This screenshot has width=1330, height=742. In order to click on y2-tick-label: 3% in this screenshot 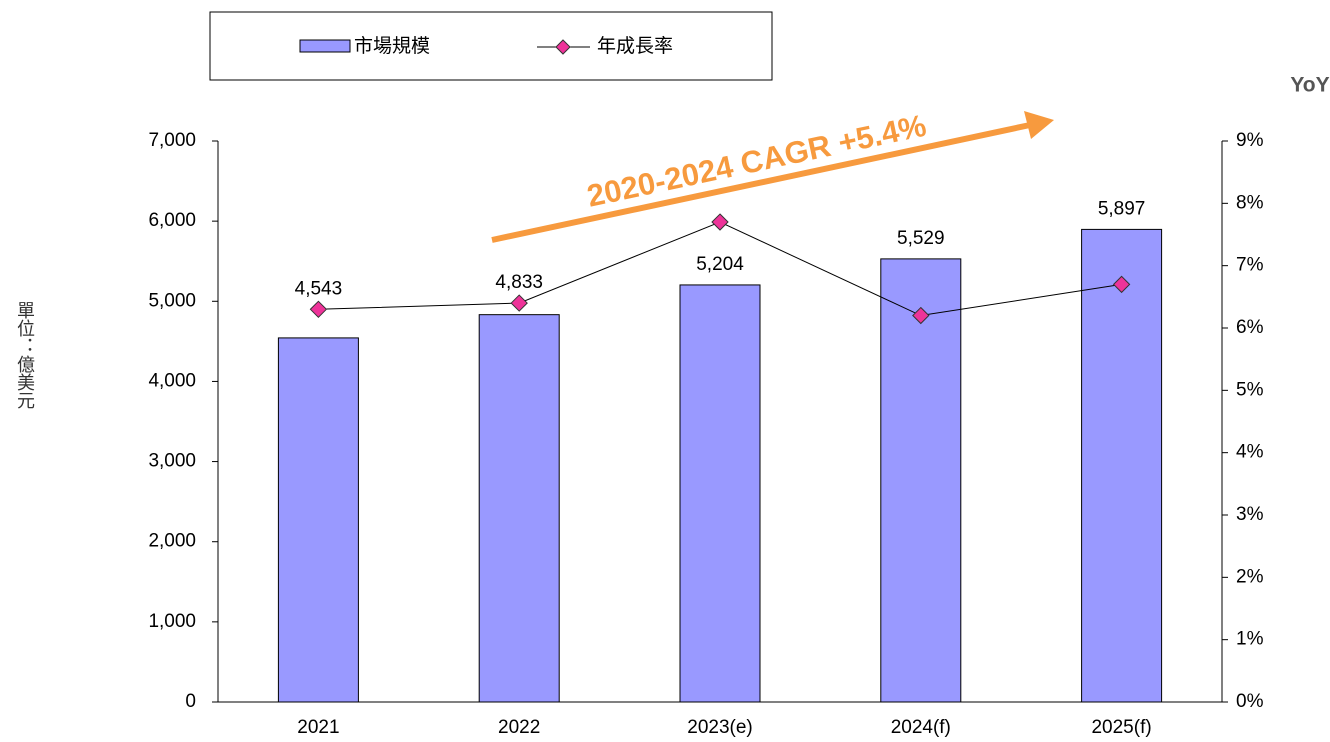, I will do `click(1250, 514)`.